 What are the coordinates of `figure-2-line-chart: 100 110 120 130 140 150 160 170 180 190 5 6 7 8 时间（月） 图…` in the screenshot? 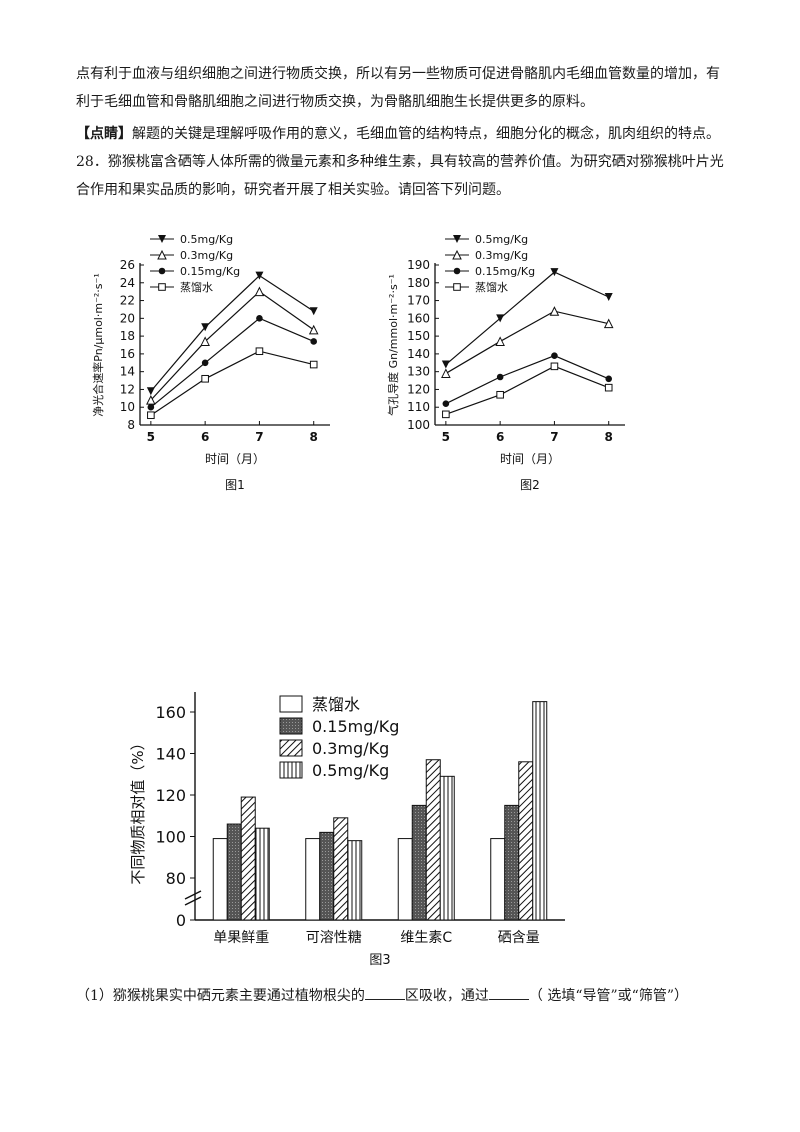 It's located at (505, 362).